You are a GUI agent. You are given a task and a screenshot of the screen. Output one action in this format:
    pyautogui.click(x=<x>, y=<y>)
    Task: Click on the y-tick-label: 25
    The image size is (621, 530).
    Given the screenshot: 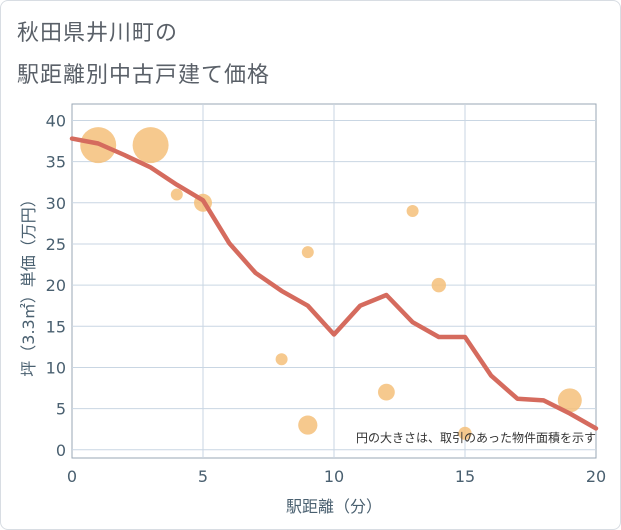 What is the action you would take?
    pyautogui.click(x=56, y=244)
    